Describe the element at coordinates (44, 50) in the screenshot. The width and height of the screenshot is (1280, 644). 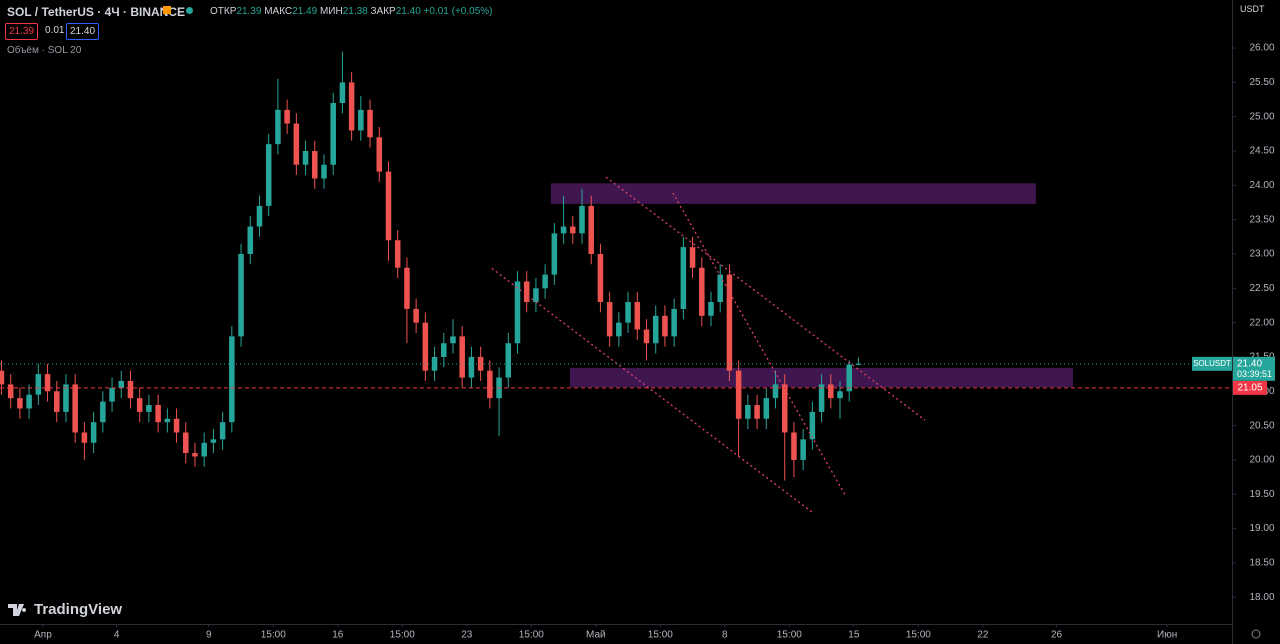
I see `volume-indicator: Объём · SOL 20` at that location.